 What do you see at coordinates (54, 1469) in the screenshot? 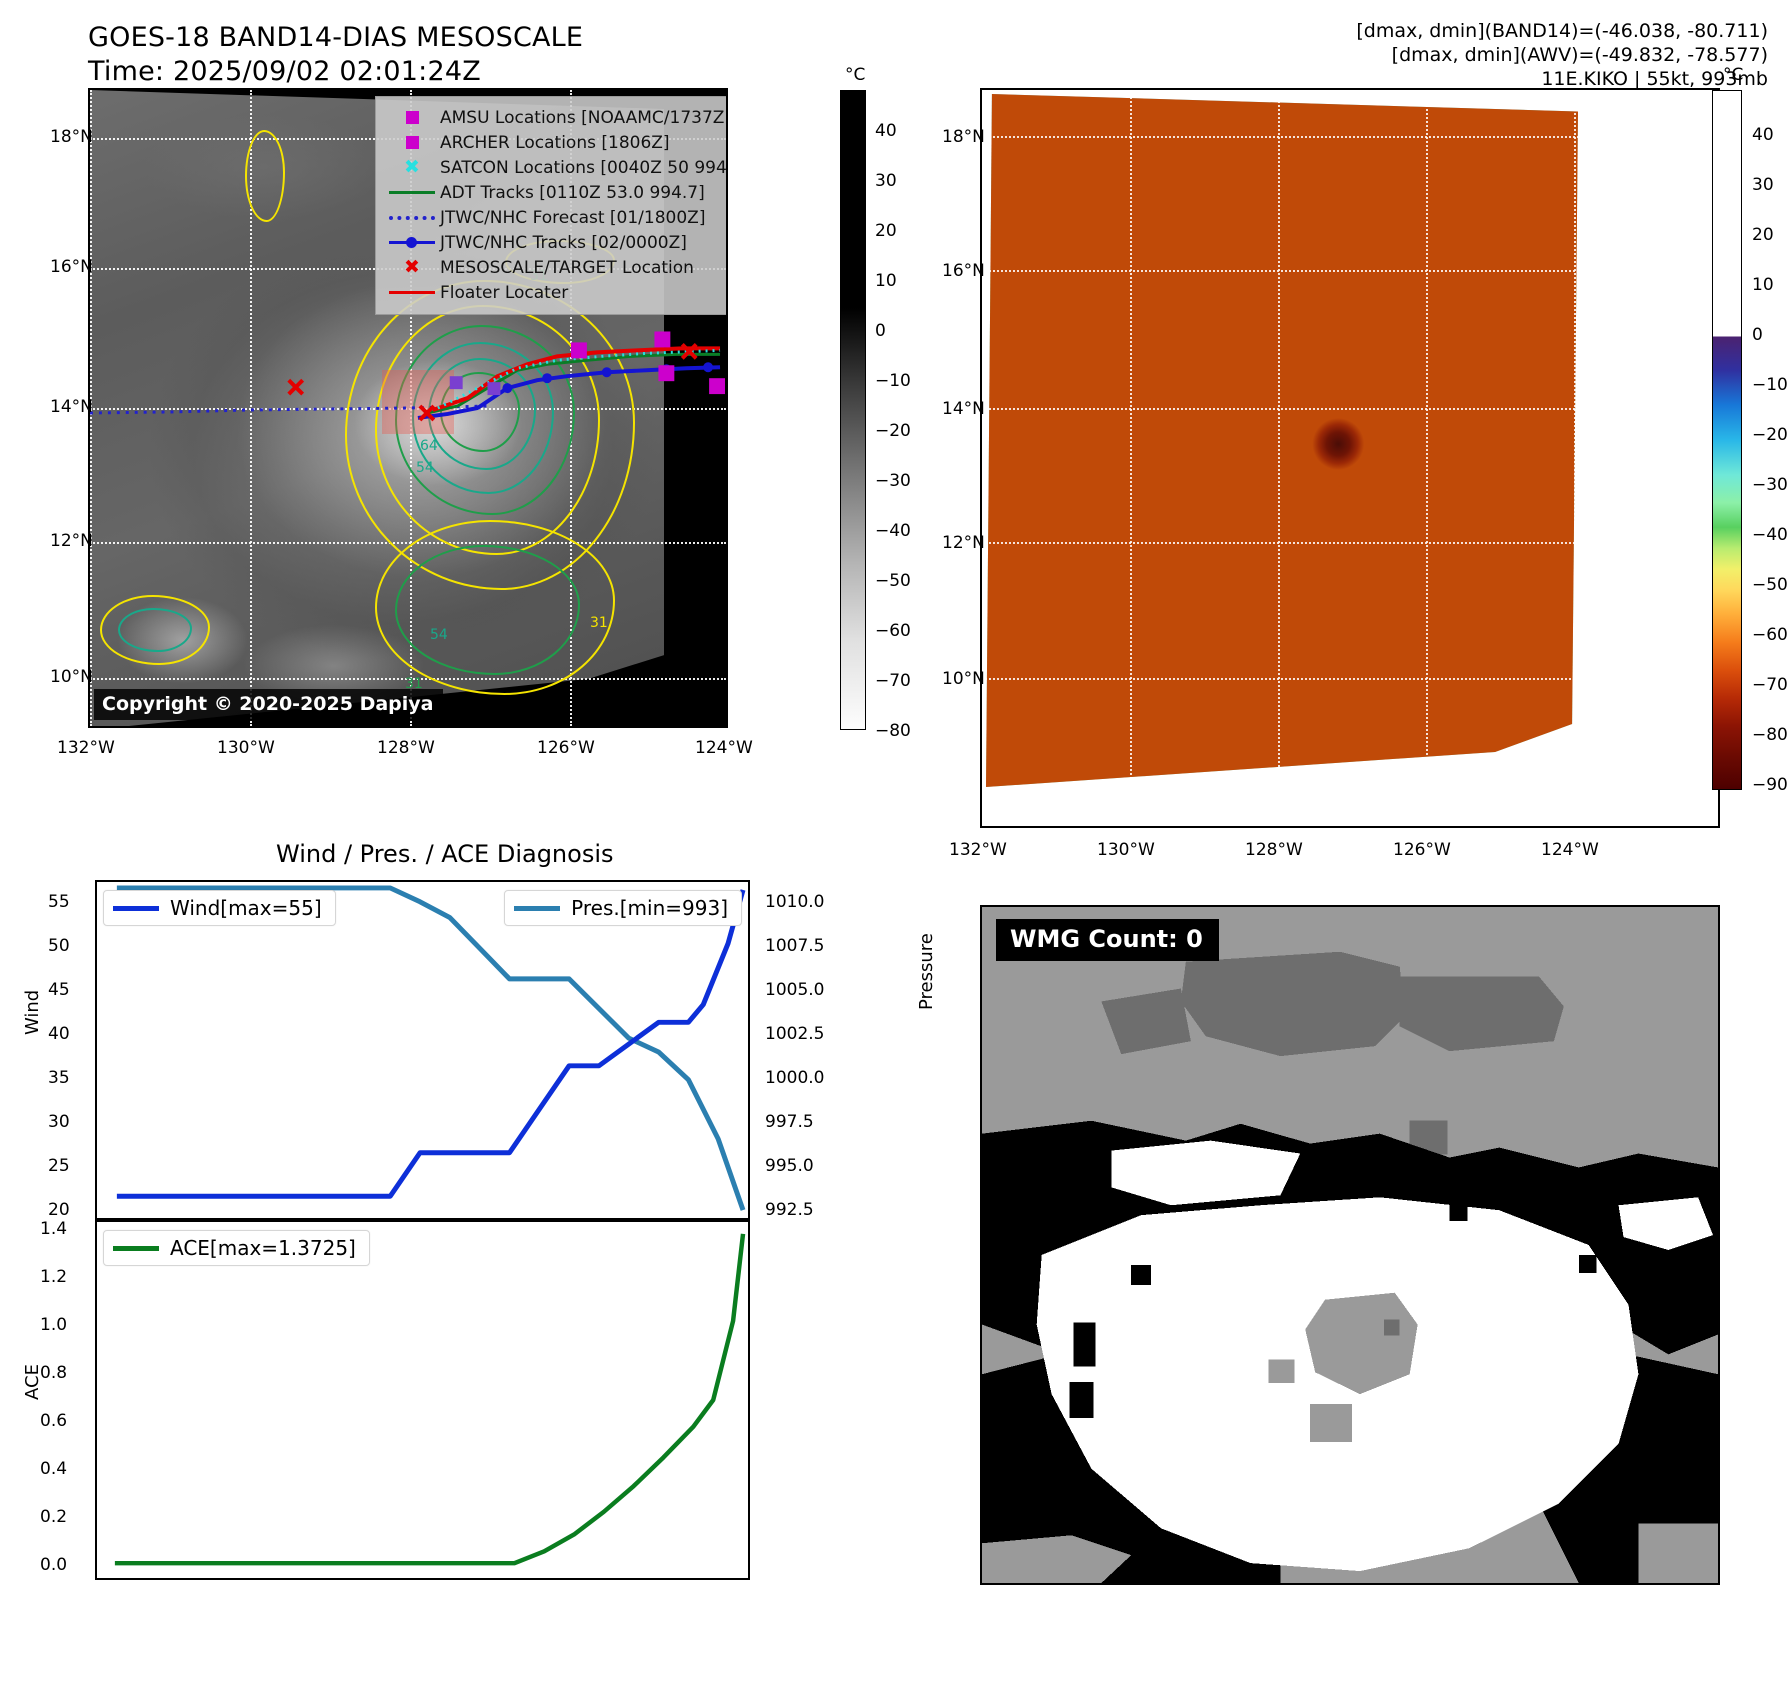
I see `ytick: 0.4` at bounding box center [54, 1469].